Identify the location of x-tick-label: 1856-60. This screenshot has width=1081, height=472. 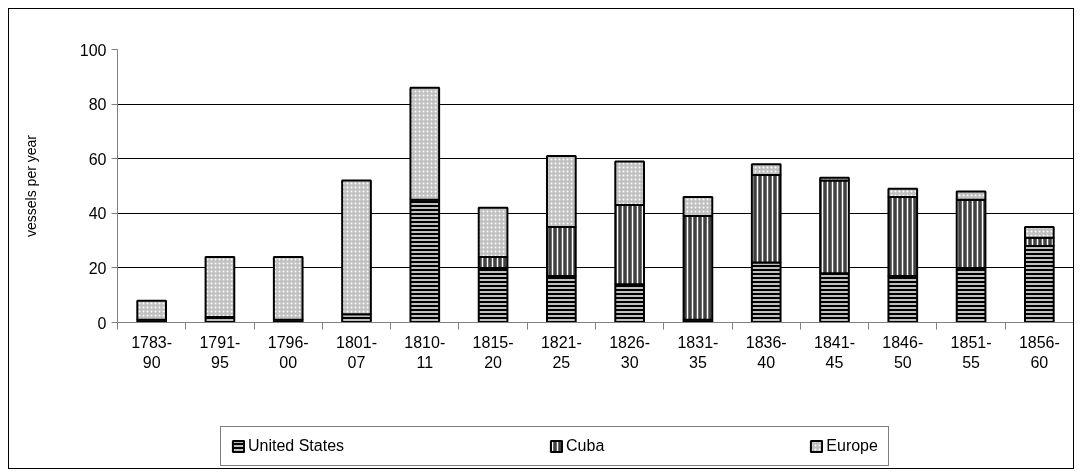
(1039, 352).